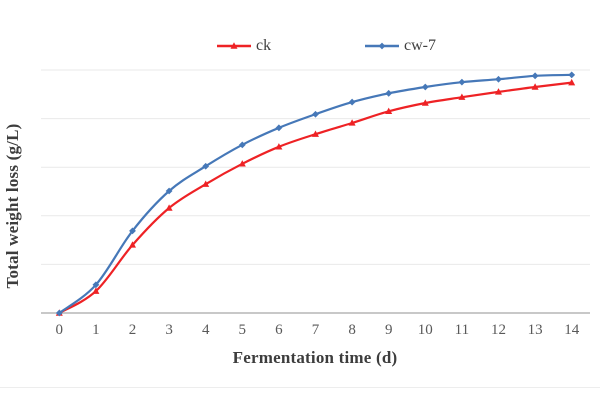 Image resolution: width=600 pixels, height=400 pixels. I want to click on x-tick-label: 13, so click(535, 330).